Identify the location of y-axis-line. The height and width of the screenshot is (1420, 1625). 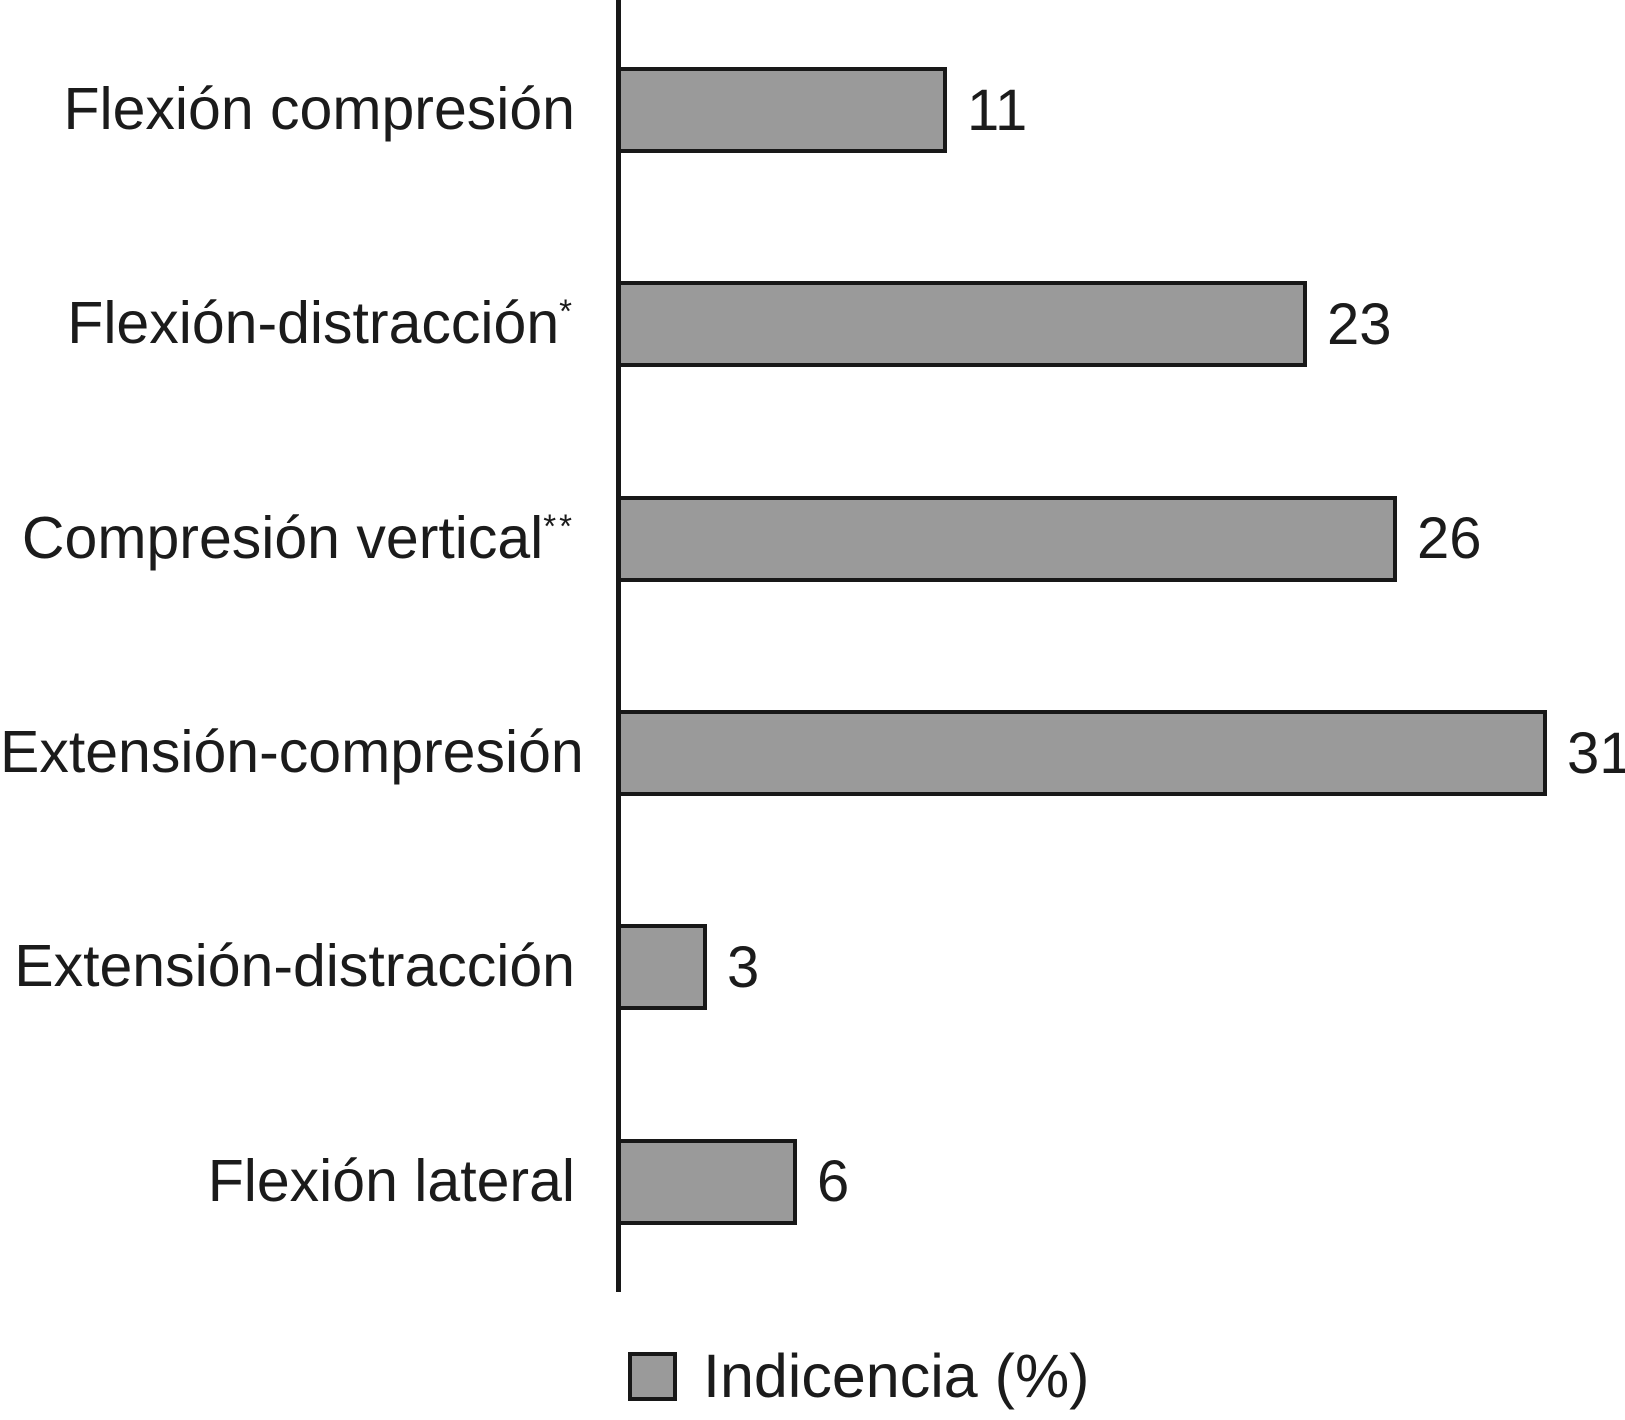
(618, 646).